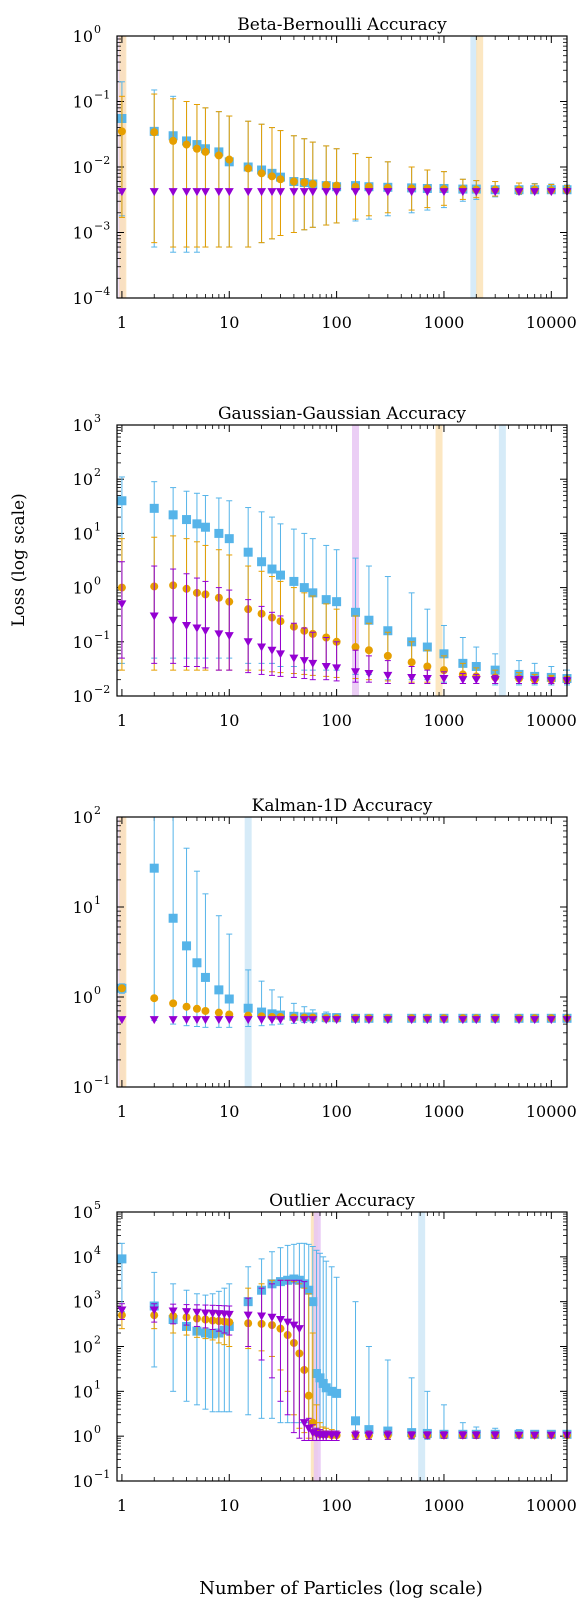 This screenshot has height=1606, width=587. I want to click on y-tick-exponent: 3, so click(97, 1295).